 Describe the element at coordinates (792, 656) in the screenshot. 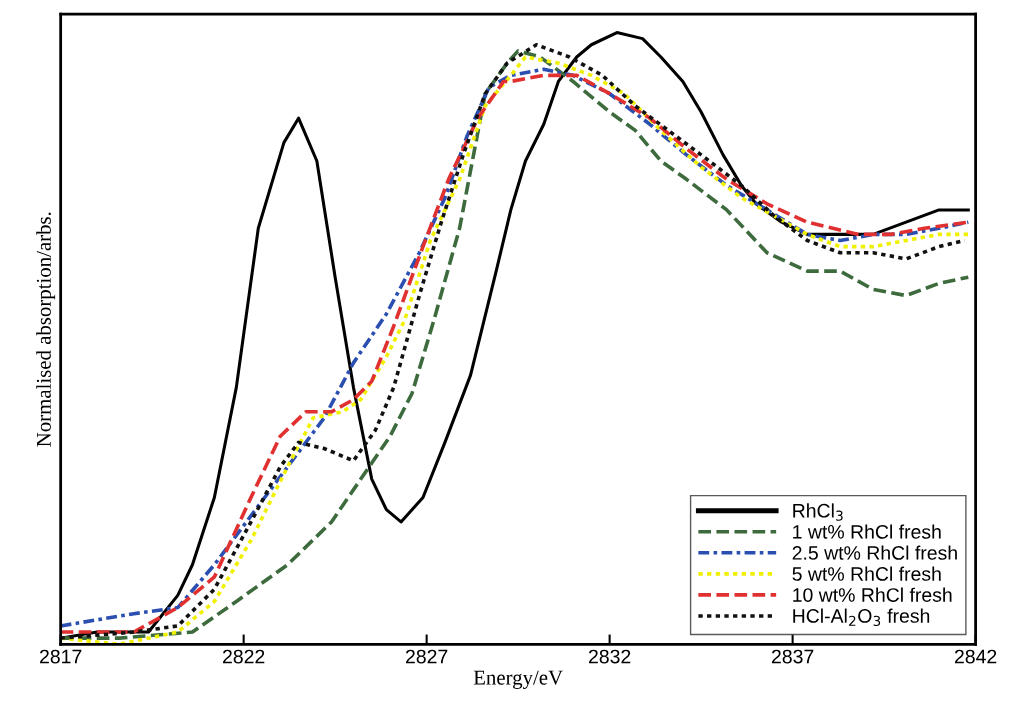

I see `x-tick-label: 2837` at that location.